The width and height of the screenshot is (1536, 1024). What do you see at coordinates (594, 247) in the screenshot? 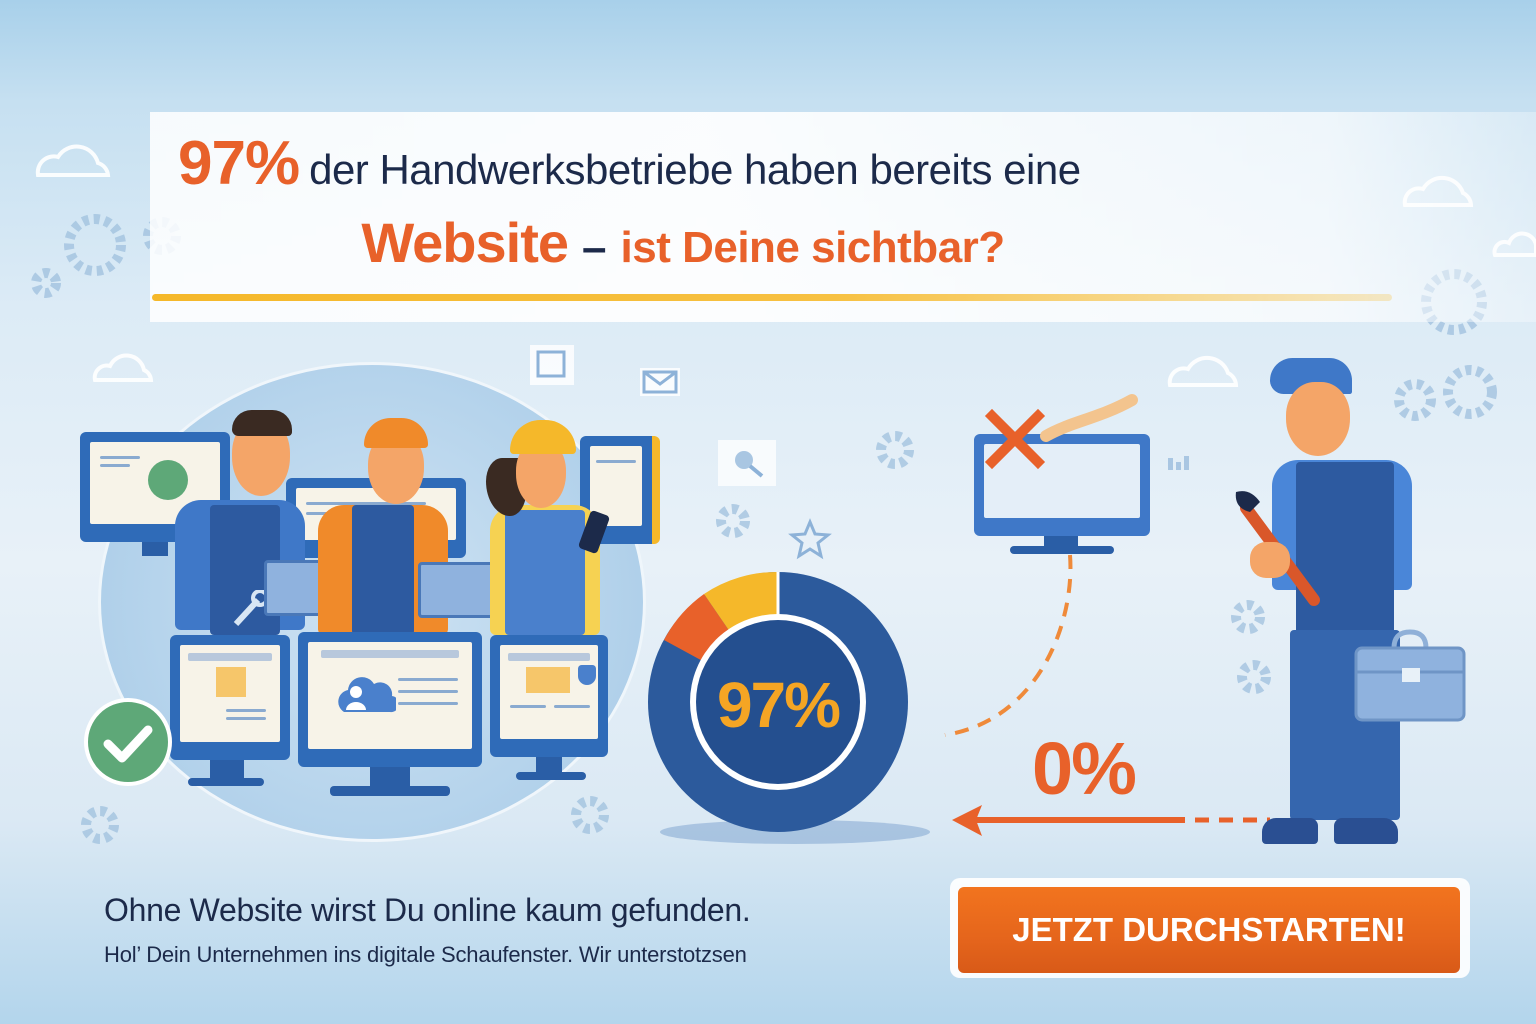
I see `headline-dash: –` at bounding box center [594, 247].